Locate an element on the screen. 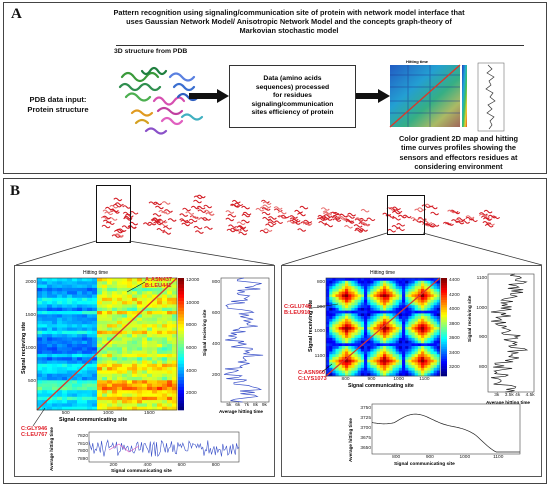 The height and width of the screenshot is (487, 550). process-line-5: sites efficiency of protein is located at coordinates (292, 113).